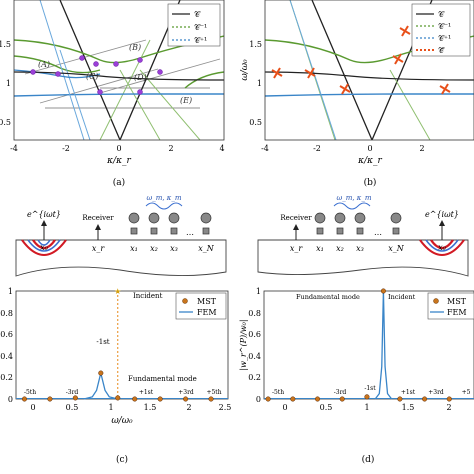 This screenshot has height=474, width=474. Describe the element at coordinates (408, 407) in the screenshot. I see `xtick-d-1.5: 1.5` at that location.